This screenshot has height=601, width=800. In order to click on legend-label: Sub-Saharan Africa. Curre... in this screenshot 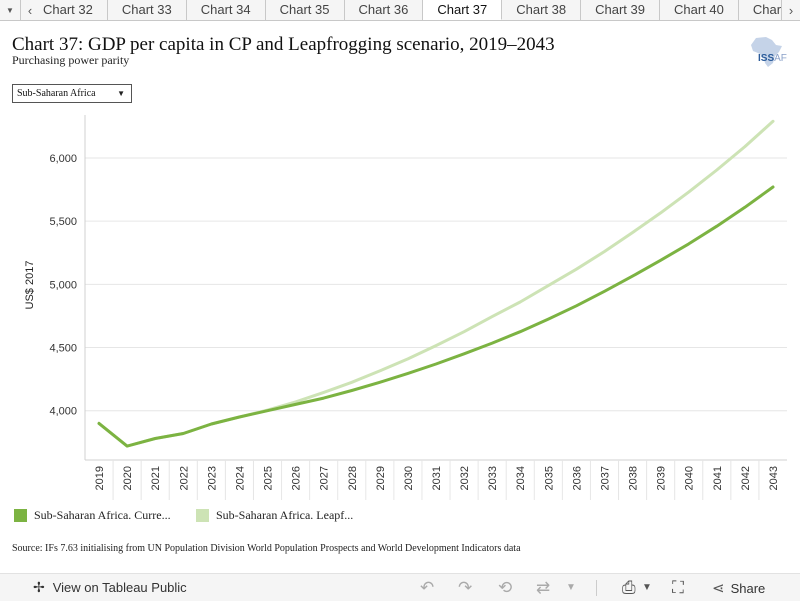, I will do `click(102, 515)`.